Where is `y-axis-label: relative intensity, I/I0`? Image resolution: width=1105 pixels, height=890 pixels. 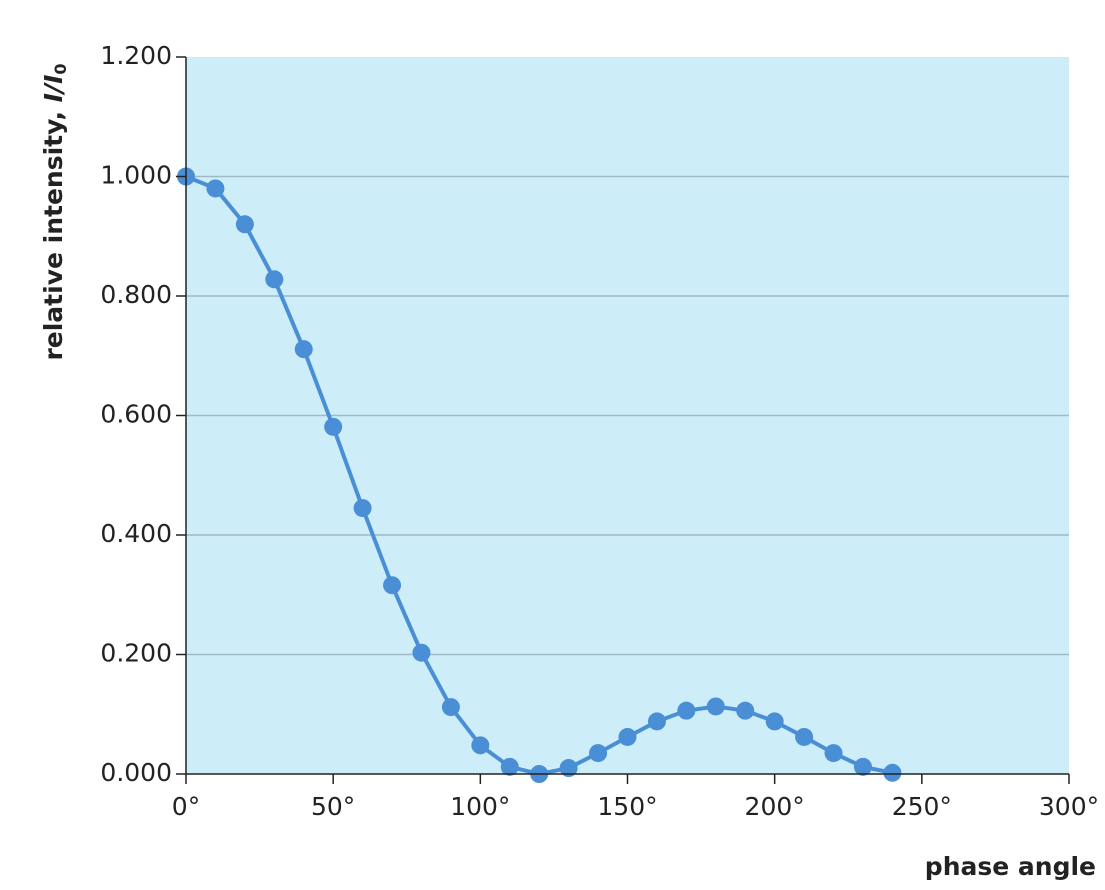
y-axis-label: relative intensity, I/I0 is located at coordinates (54, 211).